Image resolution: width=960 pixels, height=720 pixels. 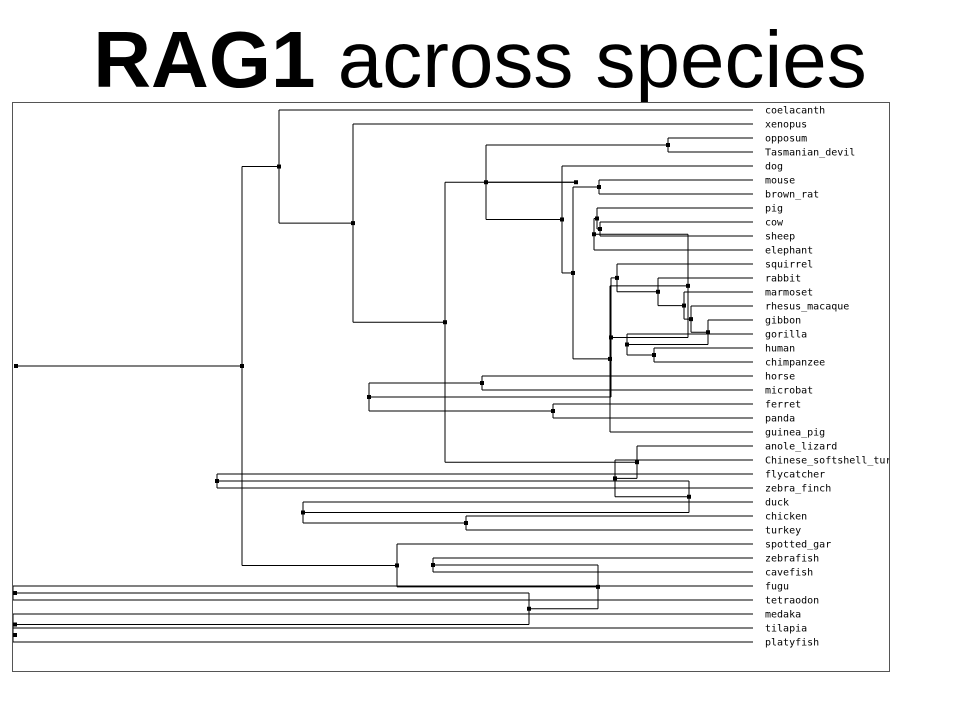 What do you see at coordinates (786, 517) in the screenshot?
I see `tip-label-chicken: chicken` at bounding box center [786, 517].